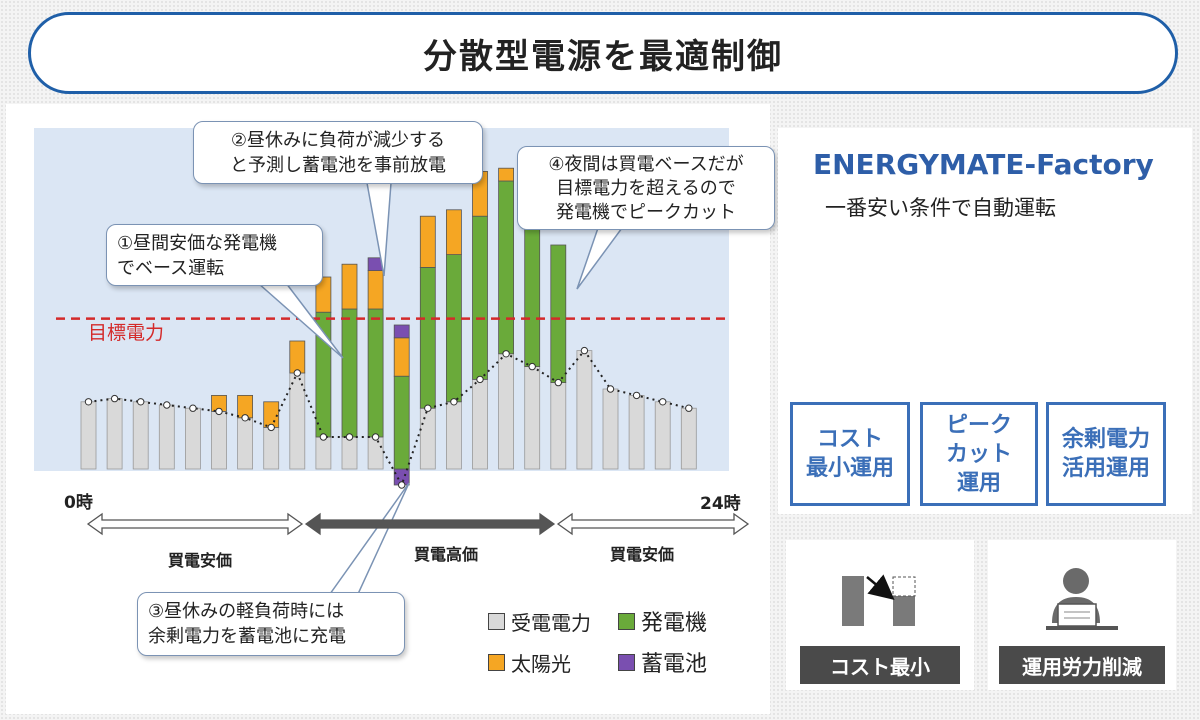 Image resolution: width=1200 pixels, height=720 pixels. Describe the element at coordinates (940, 208) in the screenshot. I see `product-subtitle: 一番安い条件で自動運転` at that location.